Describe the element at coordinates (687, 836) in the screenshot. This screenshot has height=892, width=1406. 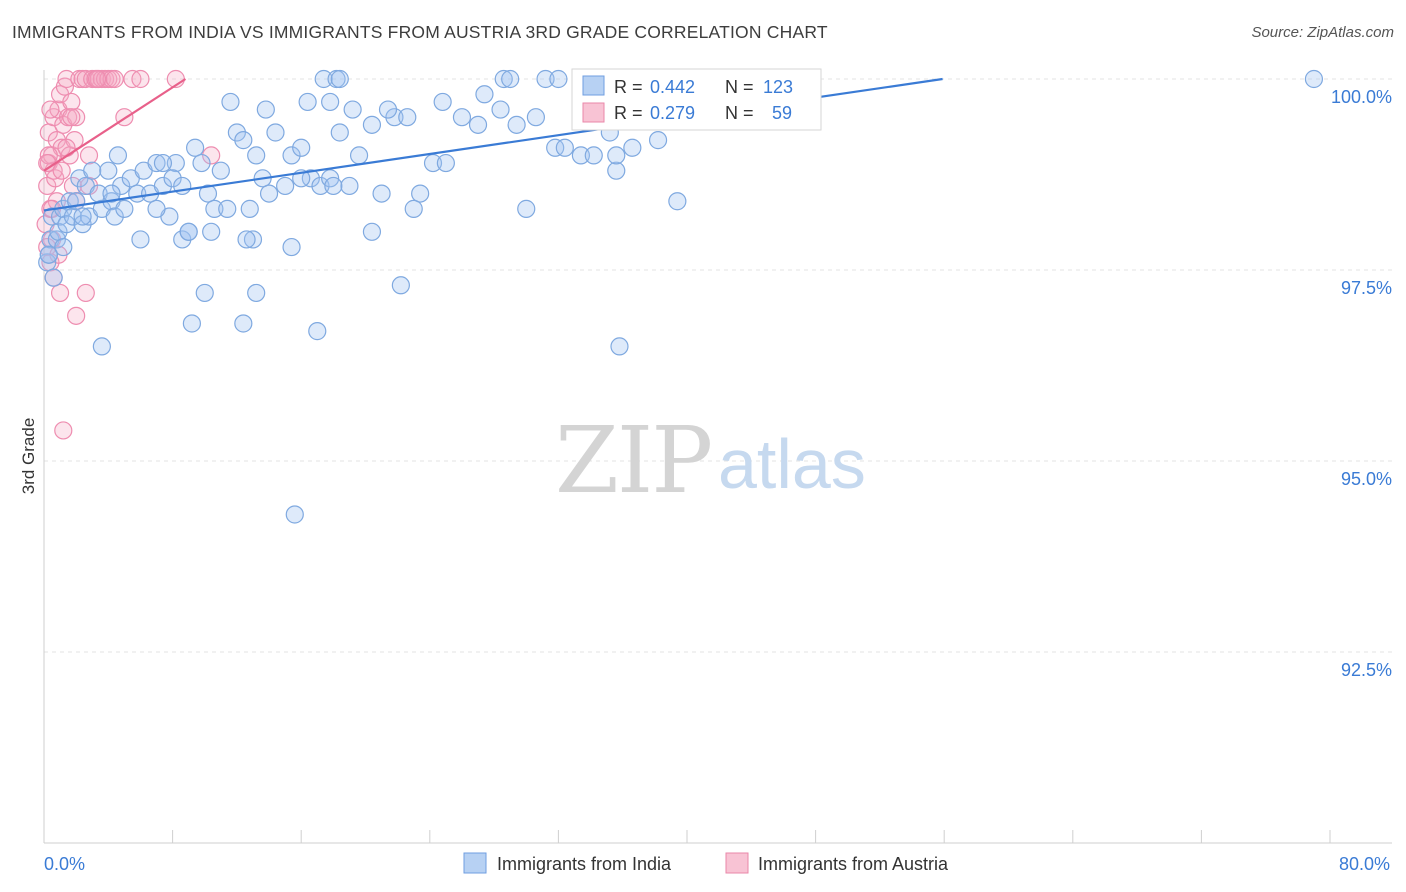
I see `x-axis-ticks` at that location.